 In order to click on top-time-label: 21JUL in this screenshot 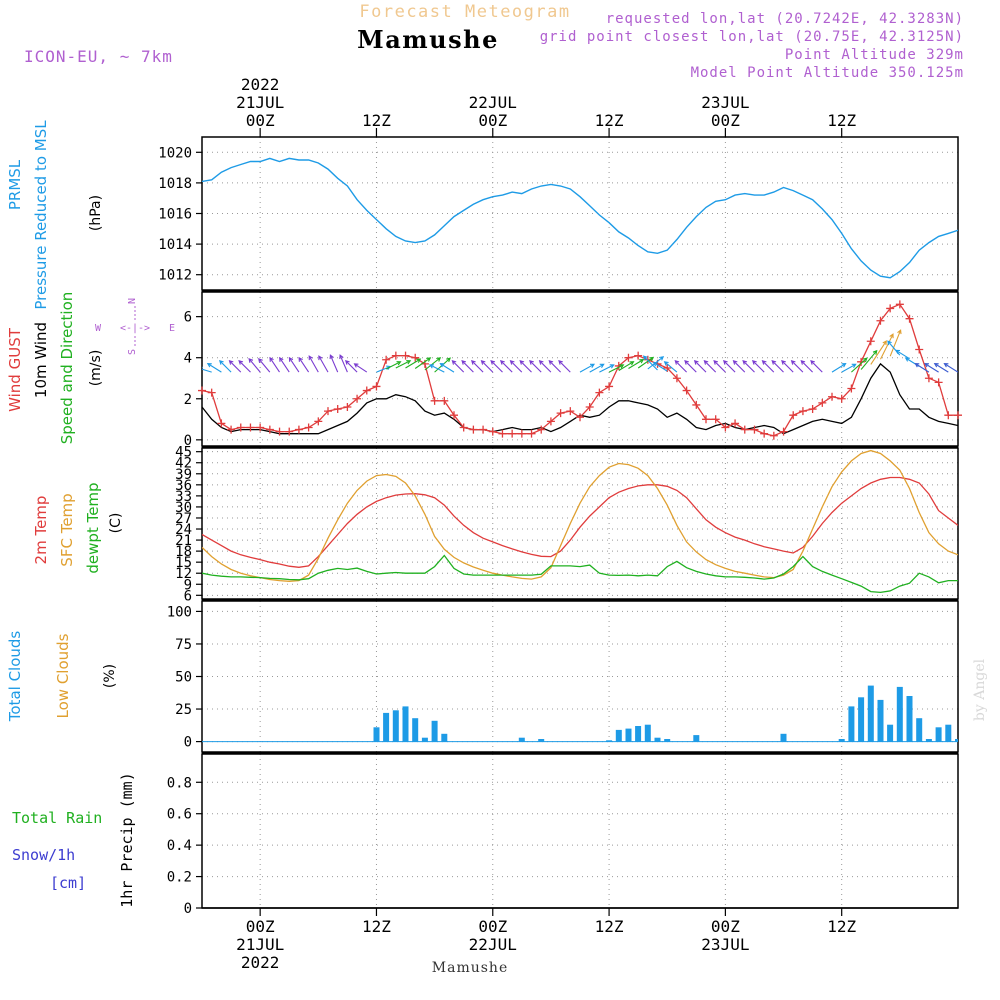, I will do `click(260, 102)`.